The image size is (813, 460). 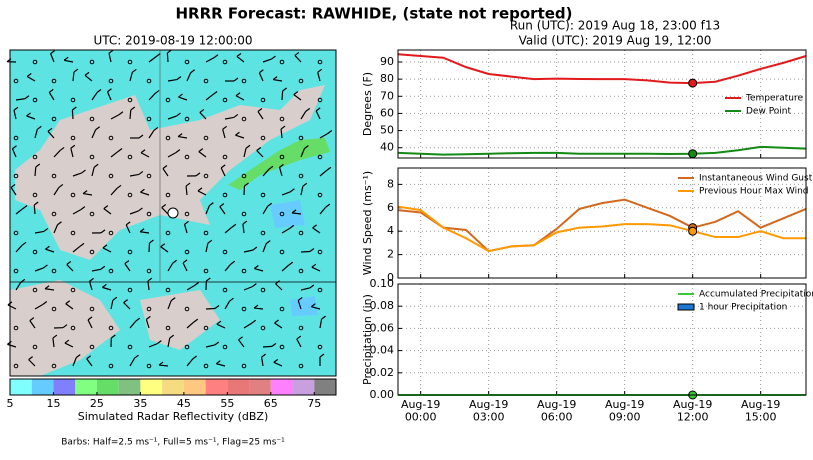 What do you see at coordinates (382, 305) in the screenshot?
I see `y-tick-label: 0.08` at bounding box center [382, 305].